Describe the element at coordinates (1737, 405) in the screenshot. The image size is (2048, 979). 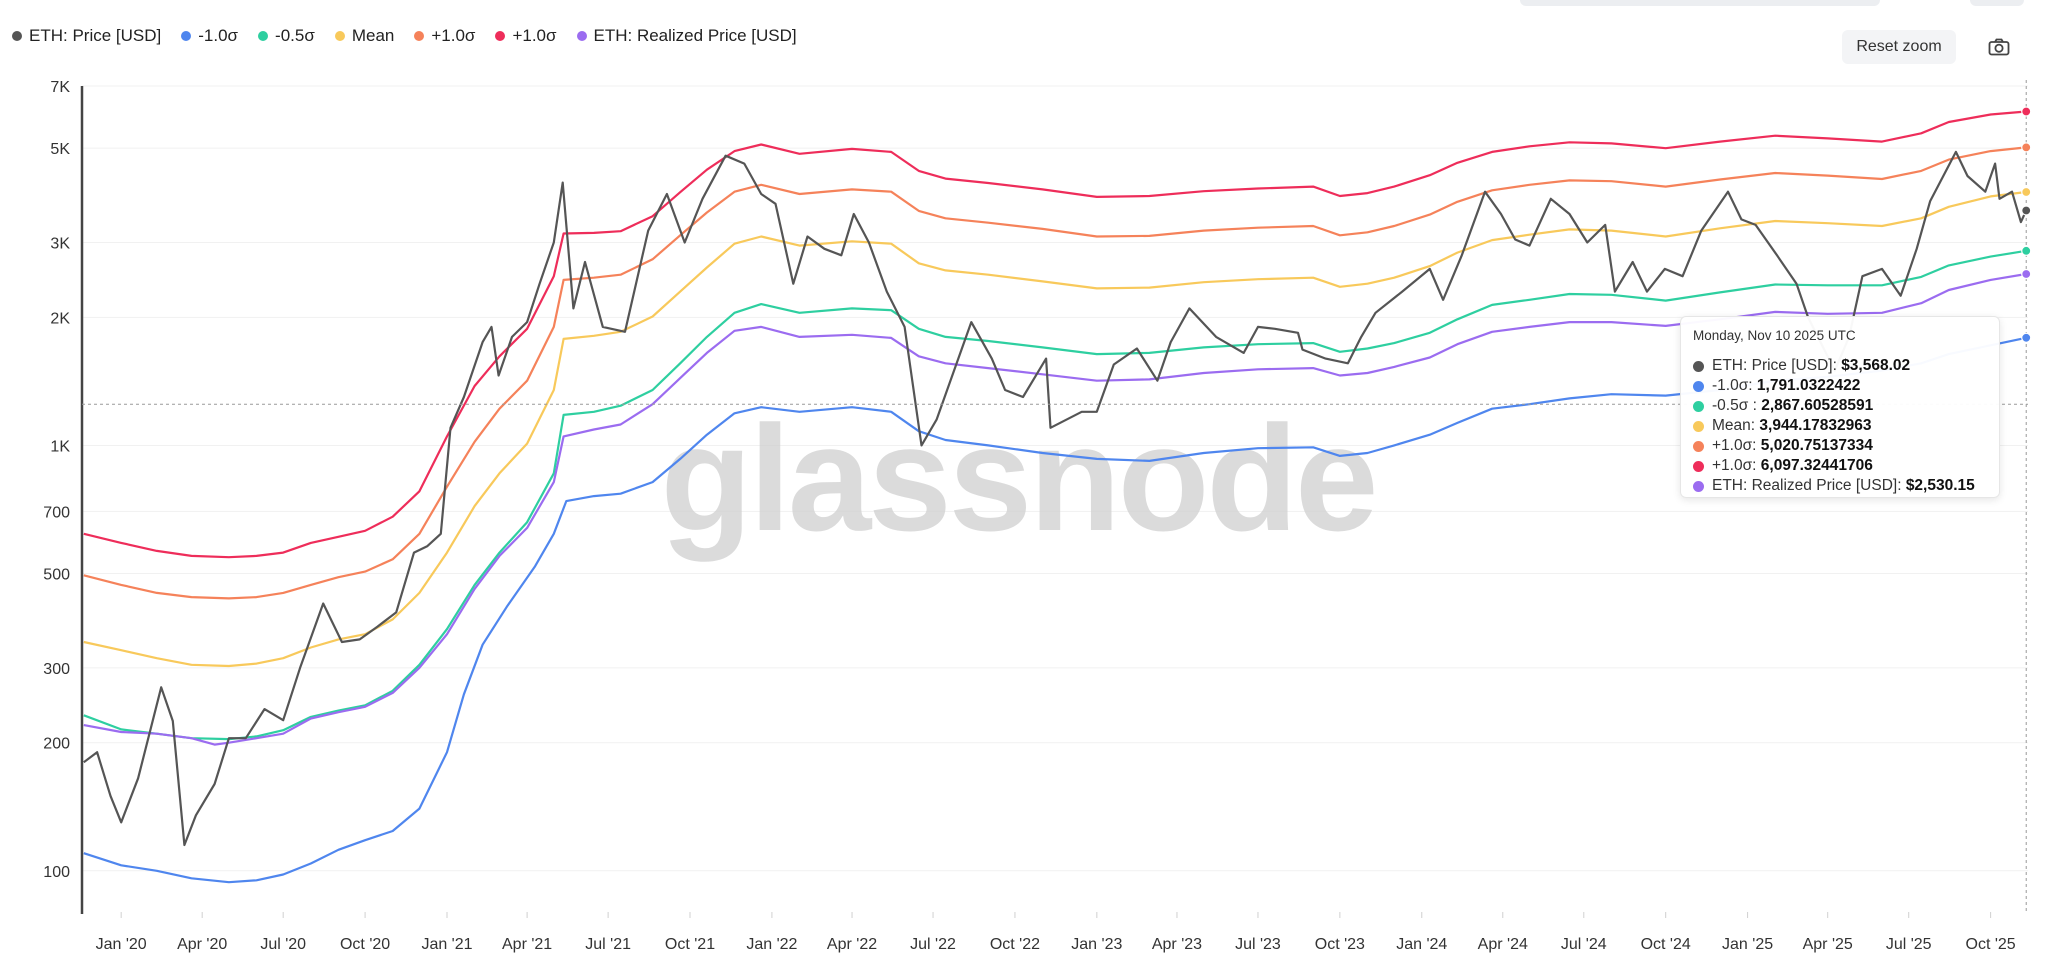
I see `tooltip-label: -0.5σ :` at that location.